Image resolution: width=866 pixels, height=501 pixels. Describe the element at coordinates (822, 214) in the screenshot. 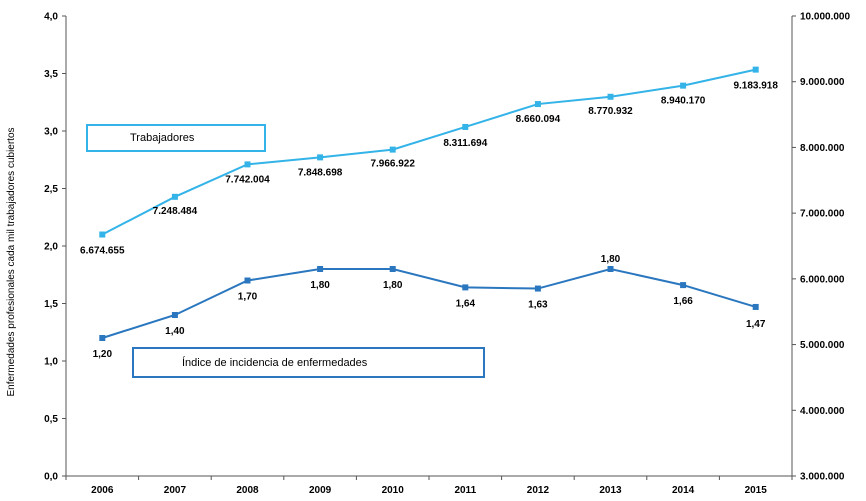

I see `right-tick-label: 7.000.000` at that location.